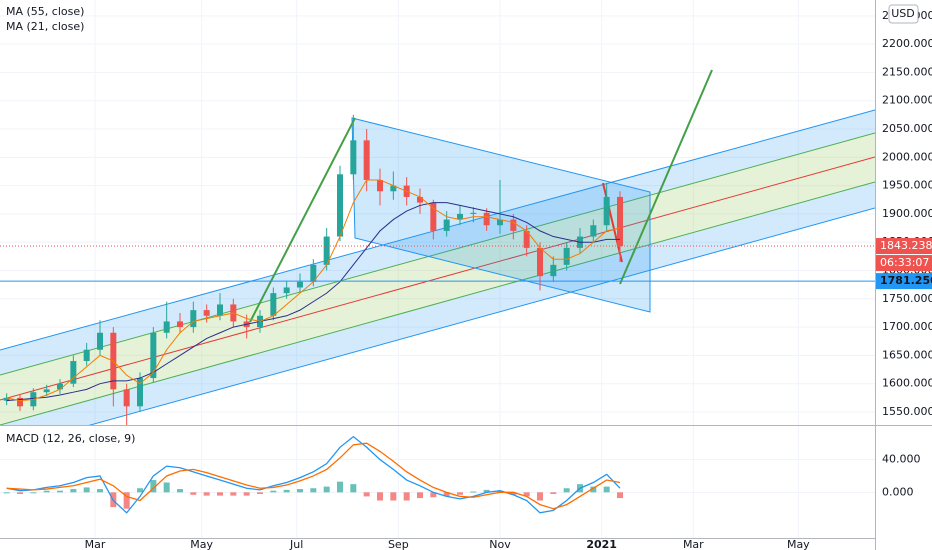 This screenshot has width=932, height=550. I want to click on countdown: 06:33:07, so click(904, 262).